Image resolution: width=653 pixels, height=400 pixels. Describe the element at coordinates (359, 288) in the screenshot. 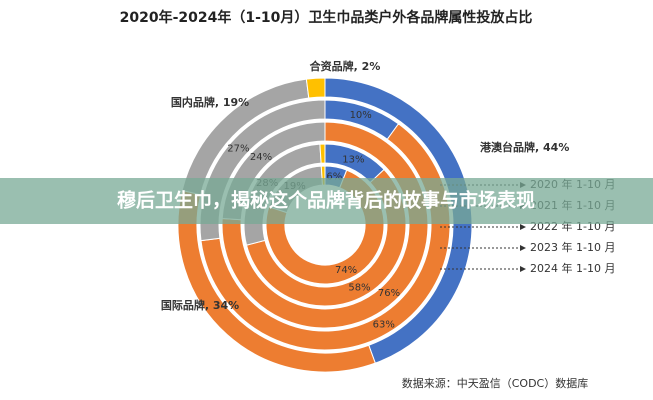

I see `data-label: 58%` at that location.